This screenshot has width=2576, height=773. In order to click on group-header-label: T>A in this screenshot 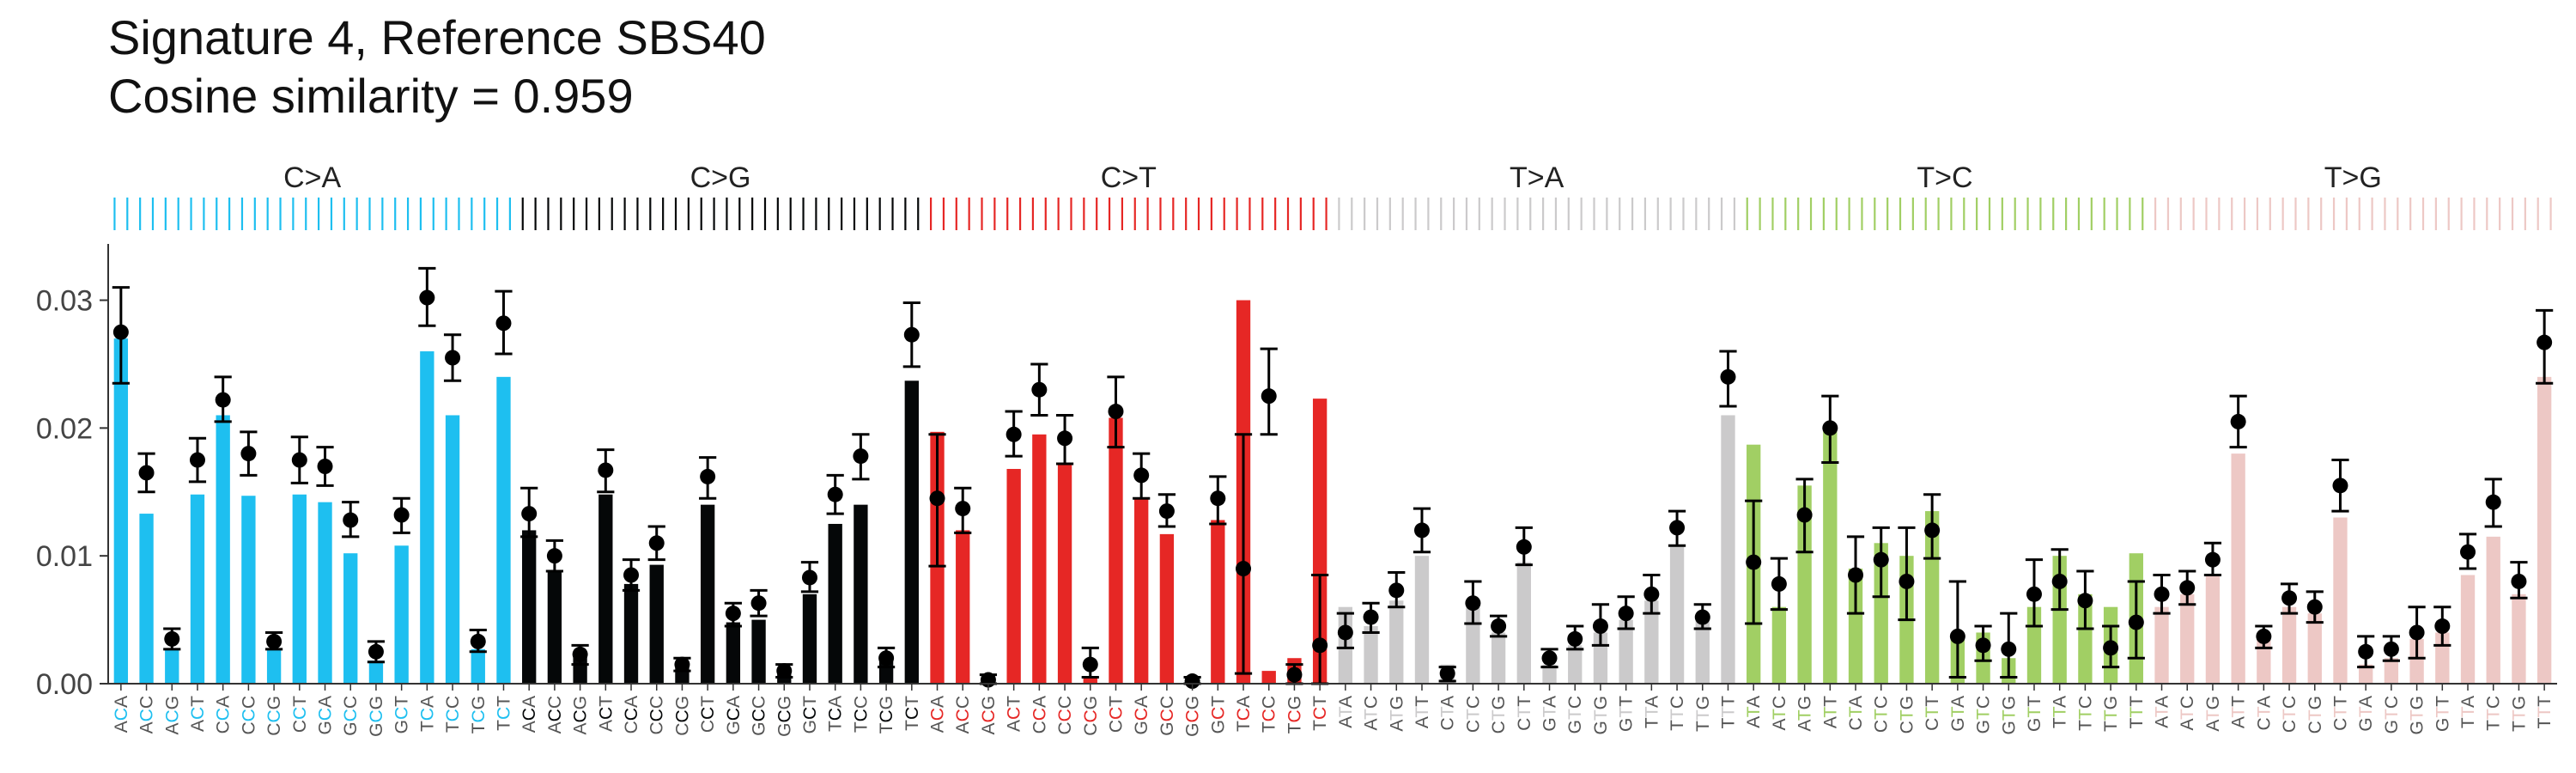, I will do `click(1537, 177)`.